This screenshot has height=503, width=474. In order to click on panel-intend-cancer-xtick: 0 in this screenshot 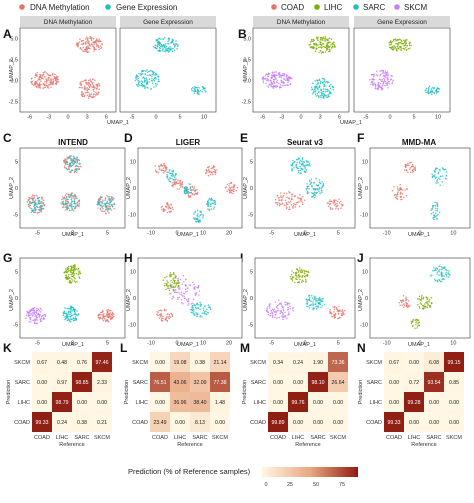, I will do `click(72, 344)`.